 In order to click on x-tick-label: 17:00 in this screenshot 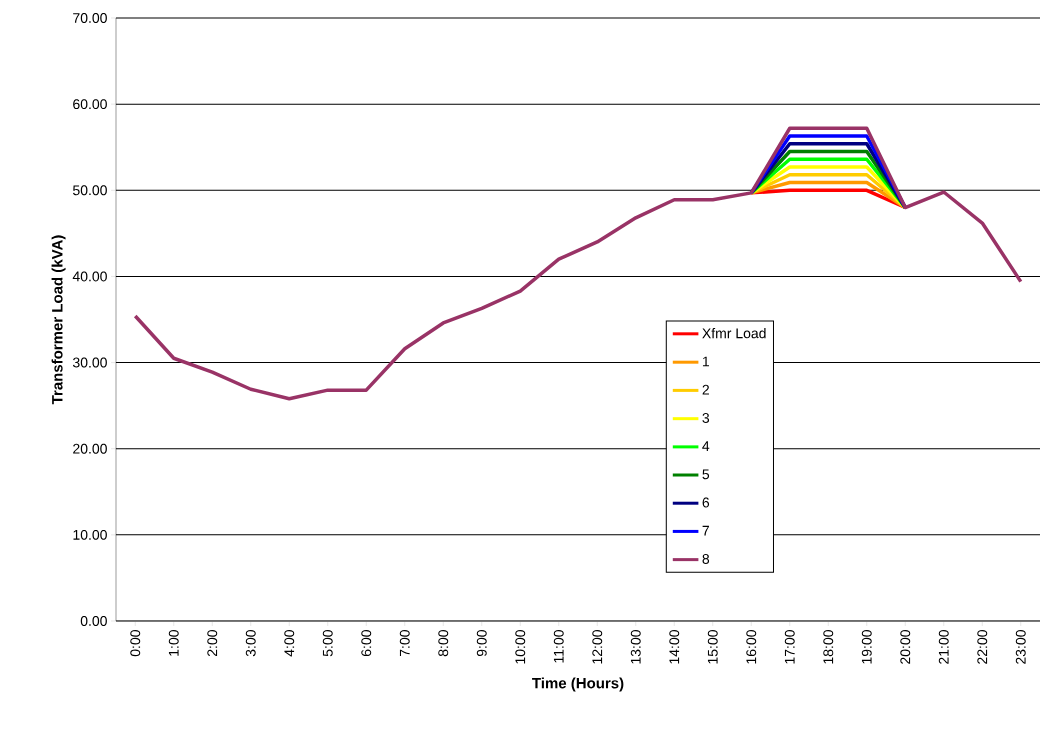, I will do `click(789, 647)`.